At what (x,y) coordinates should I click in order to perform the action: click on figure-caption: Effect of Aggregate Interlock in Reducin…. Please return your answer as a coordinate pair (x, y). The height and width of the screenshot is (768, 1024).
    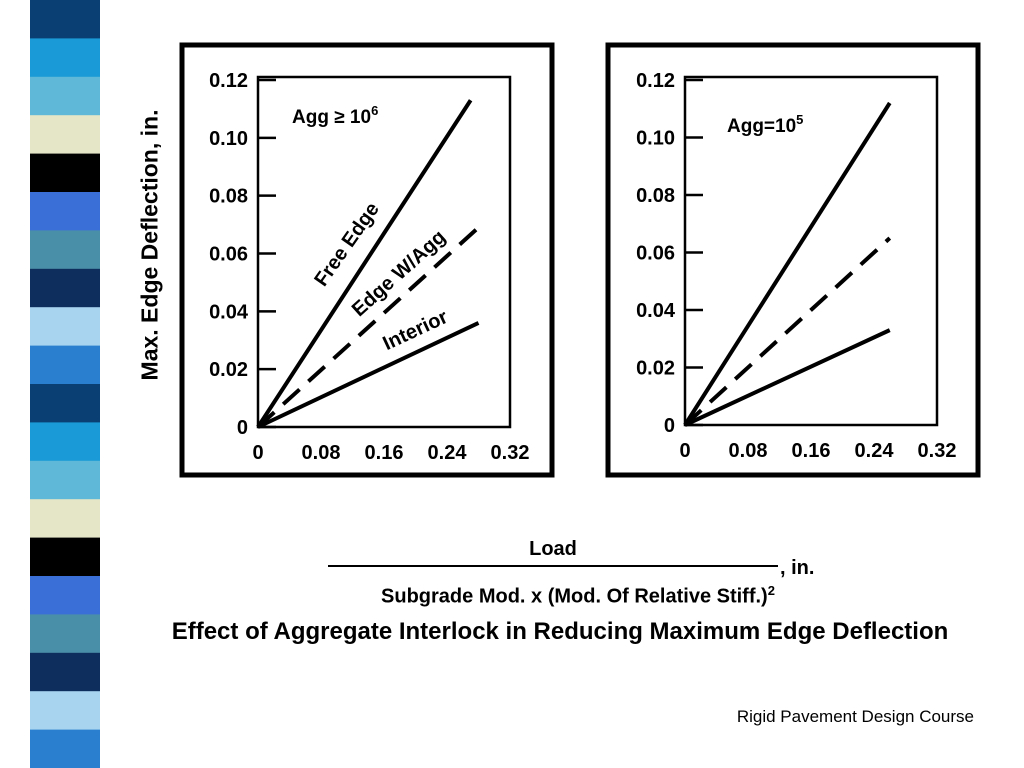
    Looking at the image, I should click on (560, 631).